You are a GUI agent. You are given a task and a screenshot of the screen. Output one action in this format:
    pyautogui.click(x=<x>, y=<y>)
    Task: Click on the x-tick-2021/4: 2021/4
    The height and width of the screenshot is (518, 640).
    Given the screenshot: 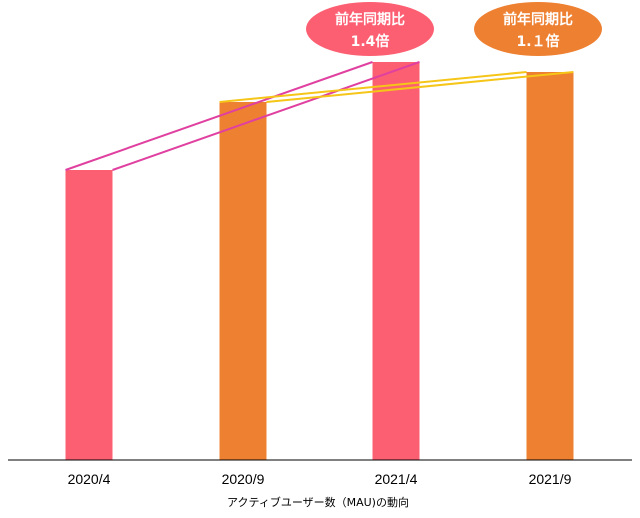 What is the action you would take?
    pyautogui.click(x=396, y=479)
    